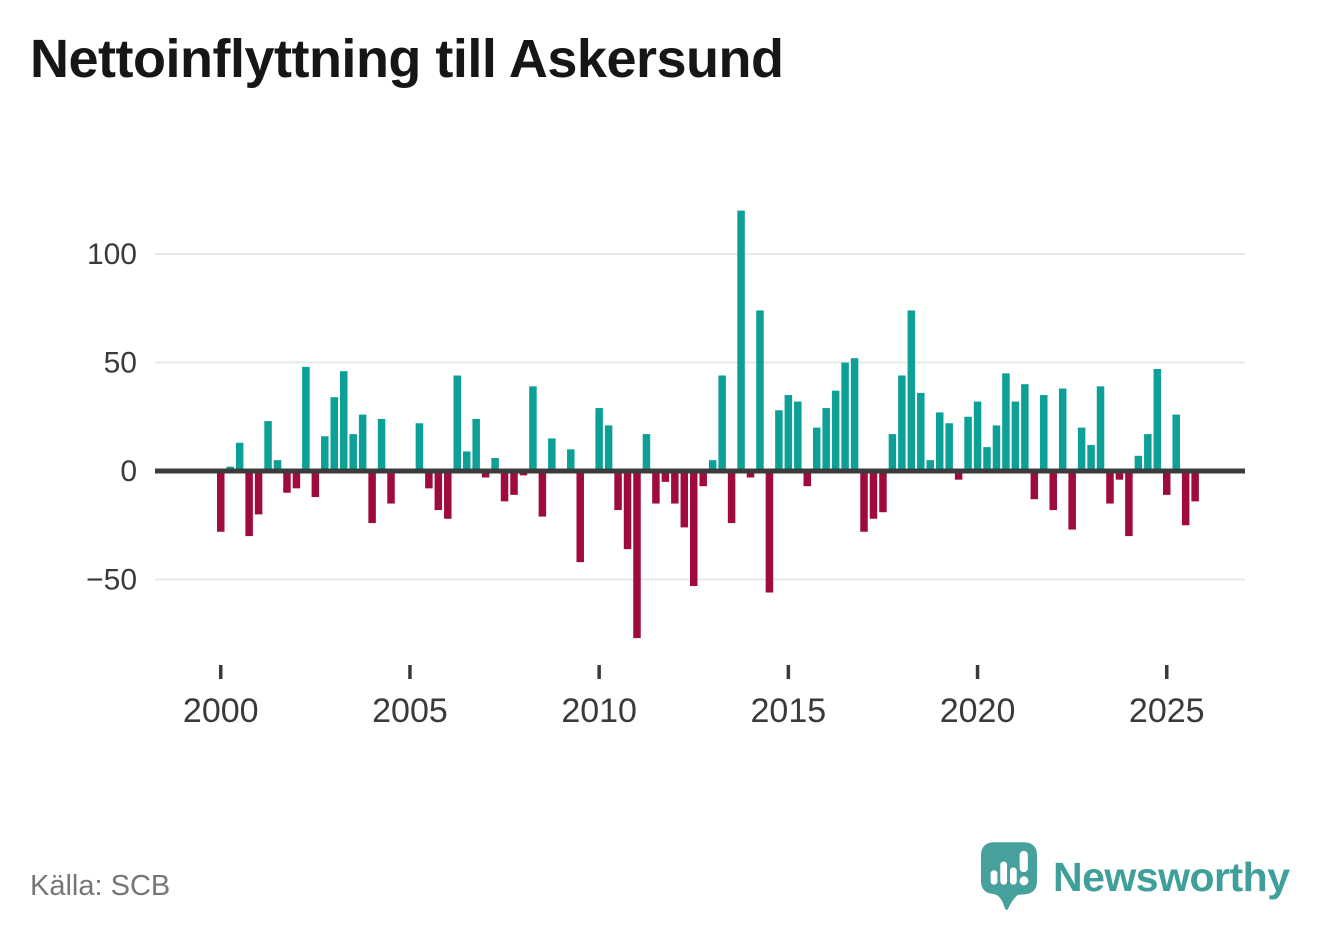 This screenshot has width=1322, height=939. What do you see at coordinates (410, 711) in the screenshot?
I see `x-axis-label-2005: 2005` at bounding box center [410, 711].